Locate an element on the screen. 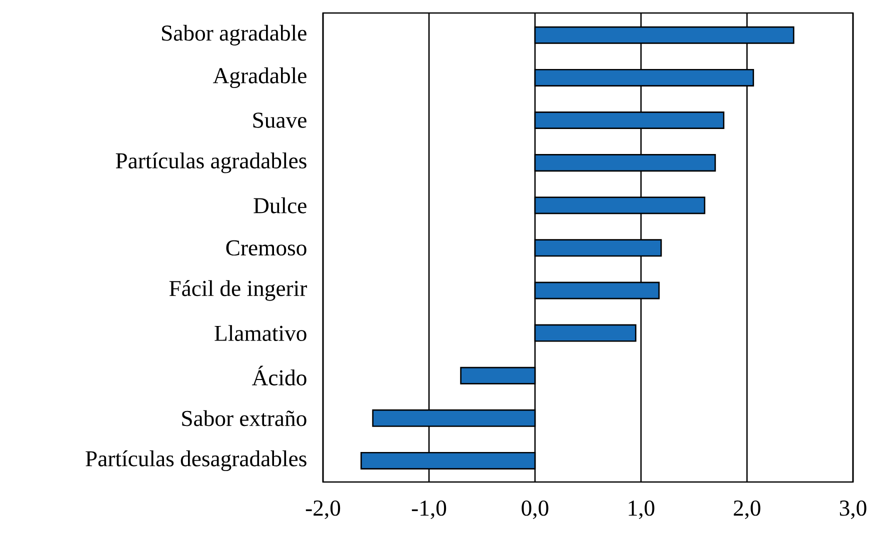 This screenshot has height=533, width=877. y-tick-label: Suave is located at coordinates (279, 120).